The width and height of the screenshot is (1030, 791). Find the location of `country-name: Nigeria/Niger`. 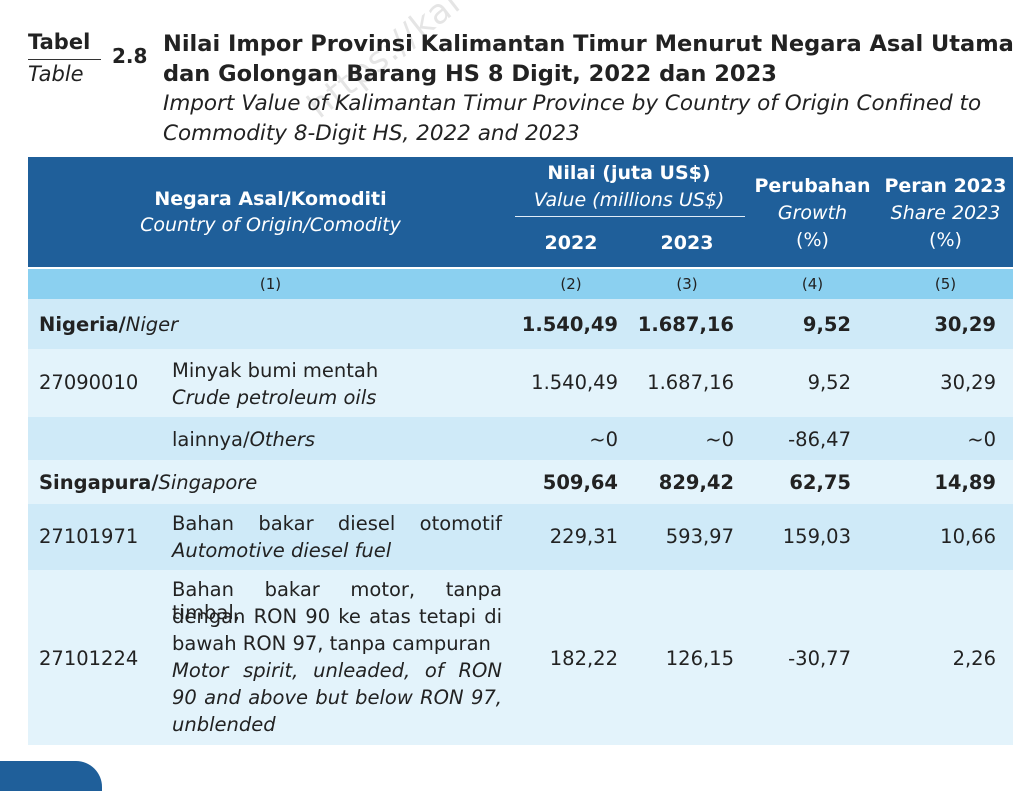

country-name: Nigeria/Niger is located at coordinates (108, 324).